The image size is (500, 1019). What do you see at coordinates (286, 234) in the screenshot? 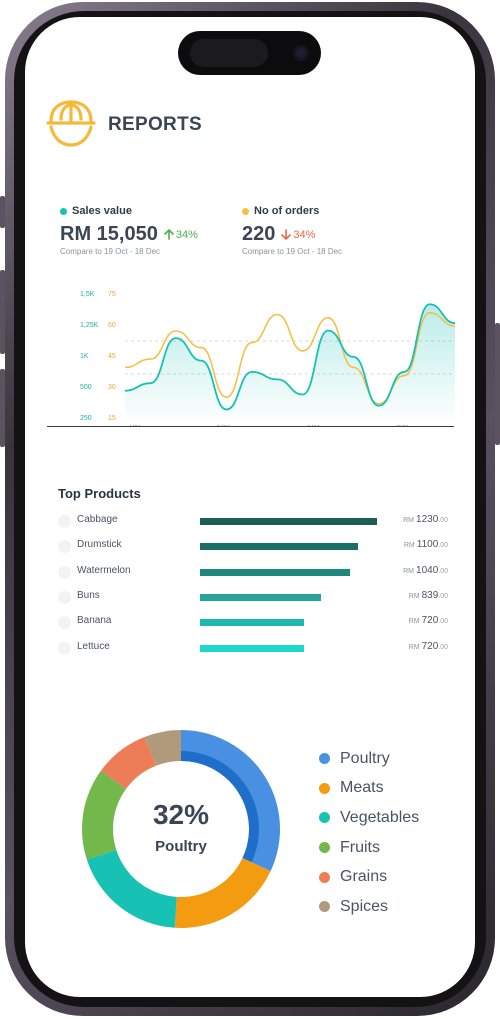
I see `arrow-down-icon` at bounding box center [286, 234].